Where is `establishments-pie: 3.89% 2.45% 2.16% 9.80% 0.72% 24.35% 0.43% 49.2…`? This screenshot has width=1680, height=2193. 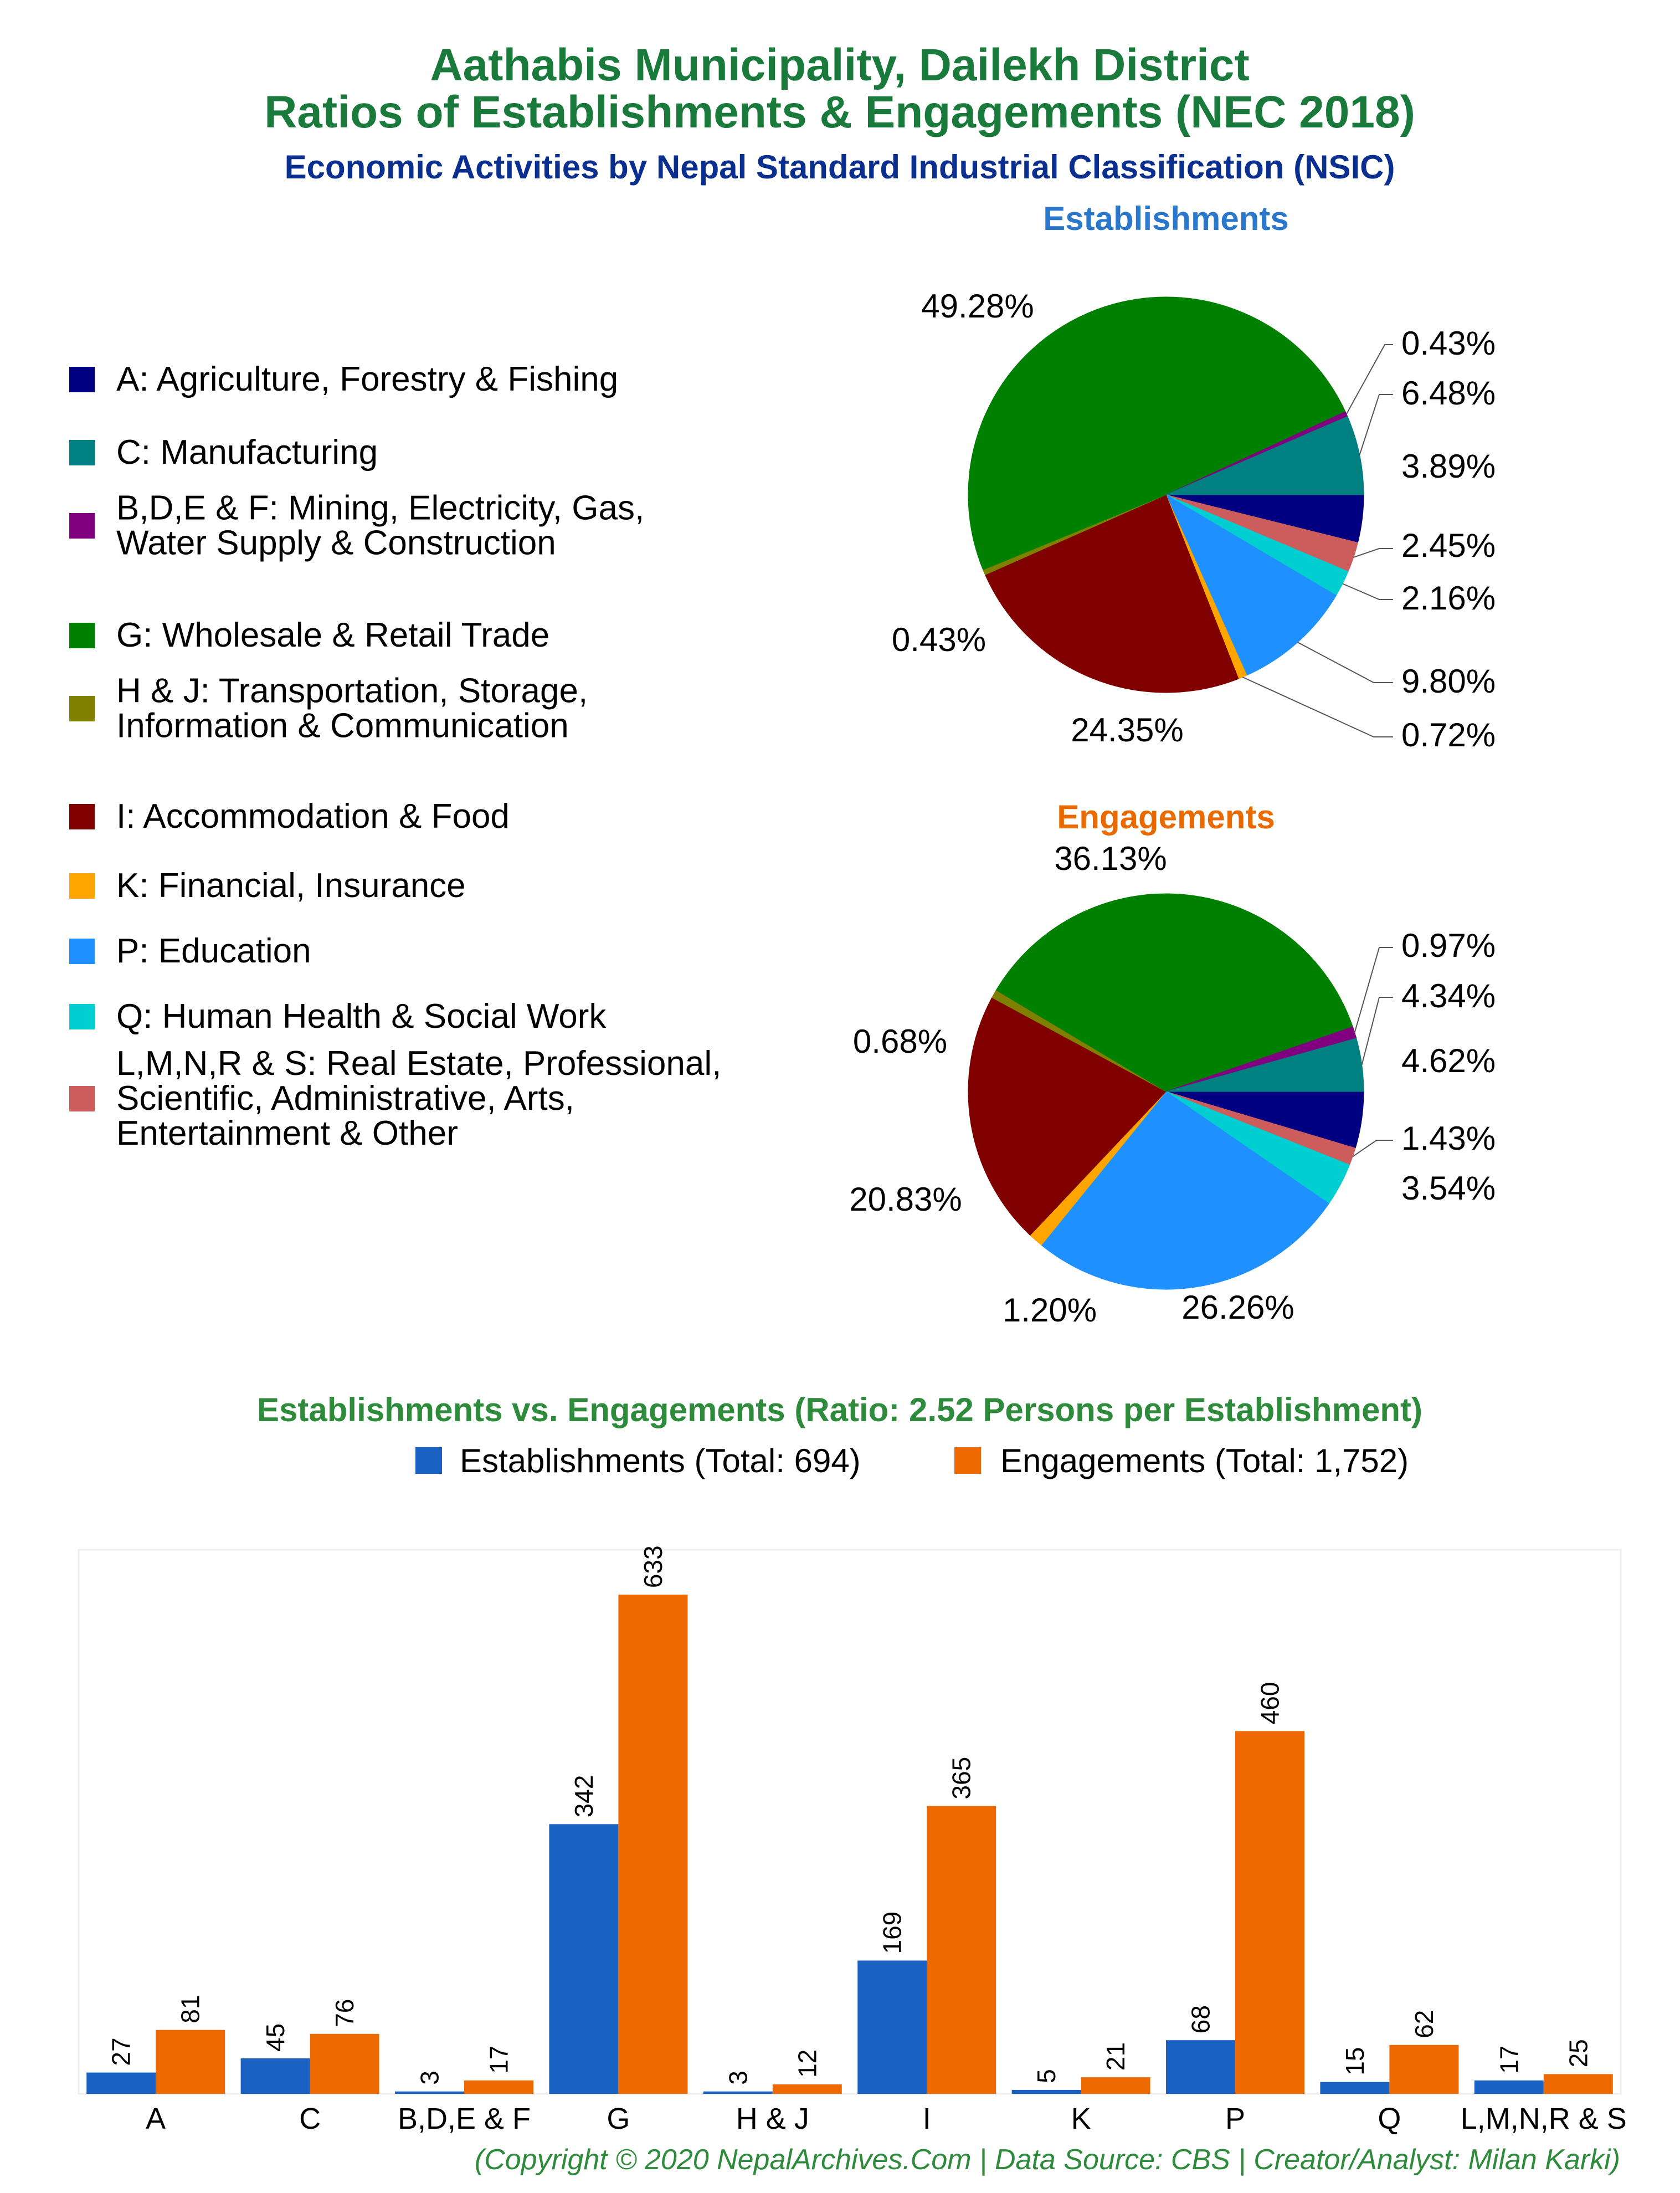 establishments-pie: 3.89% 2.45% 2.16% 9.80% 0.72% 24.35% 0.43% 49.2… is located at coordinates (1194, 521).